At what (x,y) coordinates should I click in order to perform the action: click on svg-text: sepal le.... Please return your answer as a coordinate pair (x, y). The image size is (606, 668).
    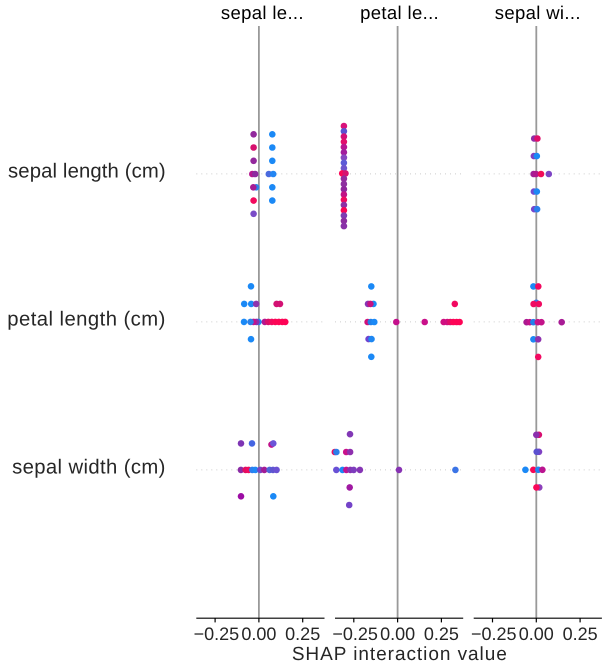
    Looking at the image, I should click on (262, 12).